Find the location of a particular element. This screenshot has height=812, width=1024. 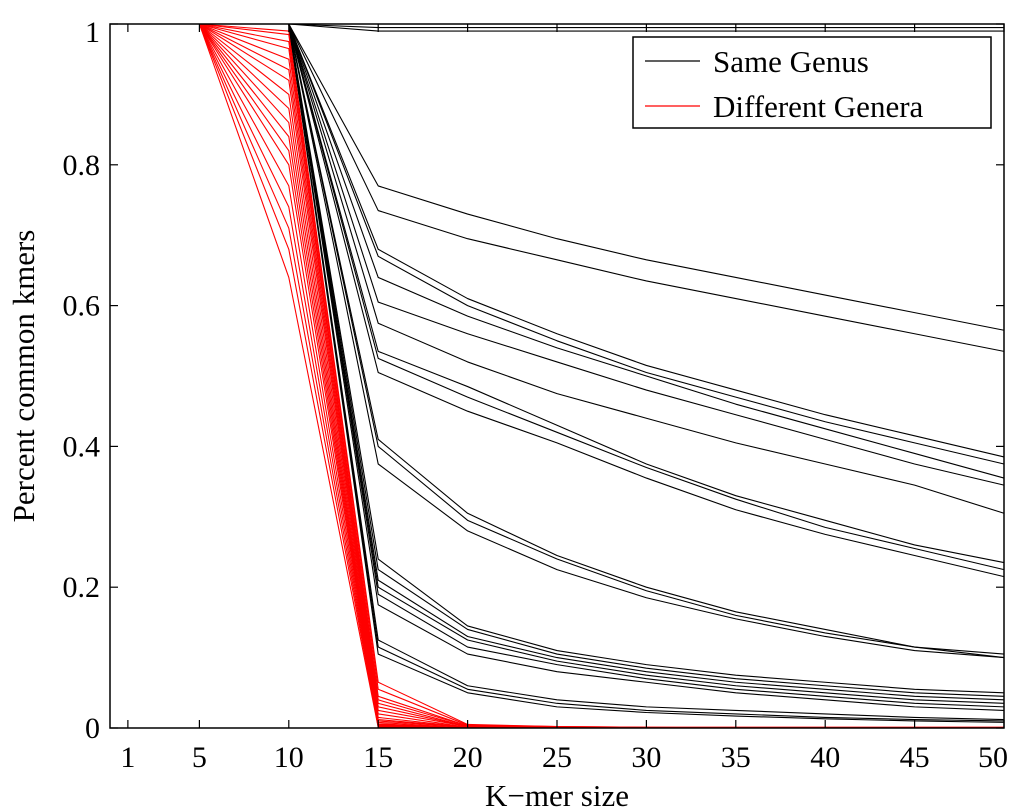

legend: Same Genus Different Genera is located at coordinates (812, 82).